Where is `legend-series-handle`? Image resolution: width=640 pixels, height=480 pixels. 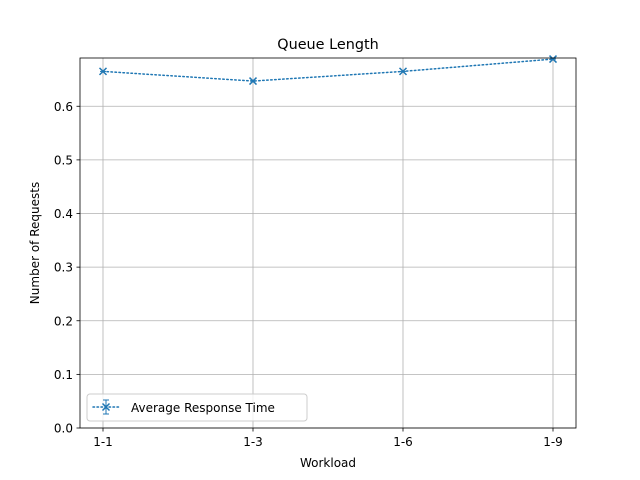
legend-series-handle is located at coordinates (106, 407).